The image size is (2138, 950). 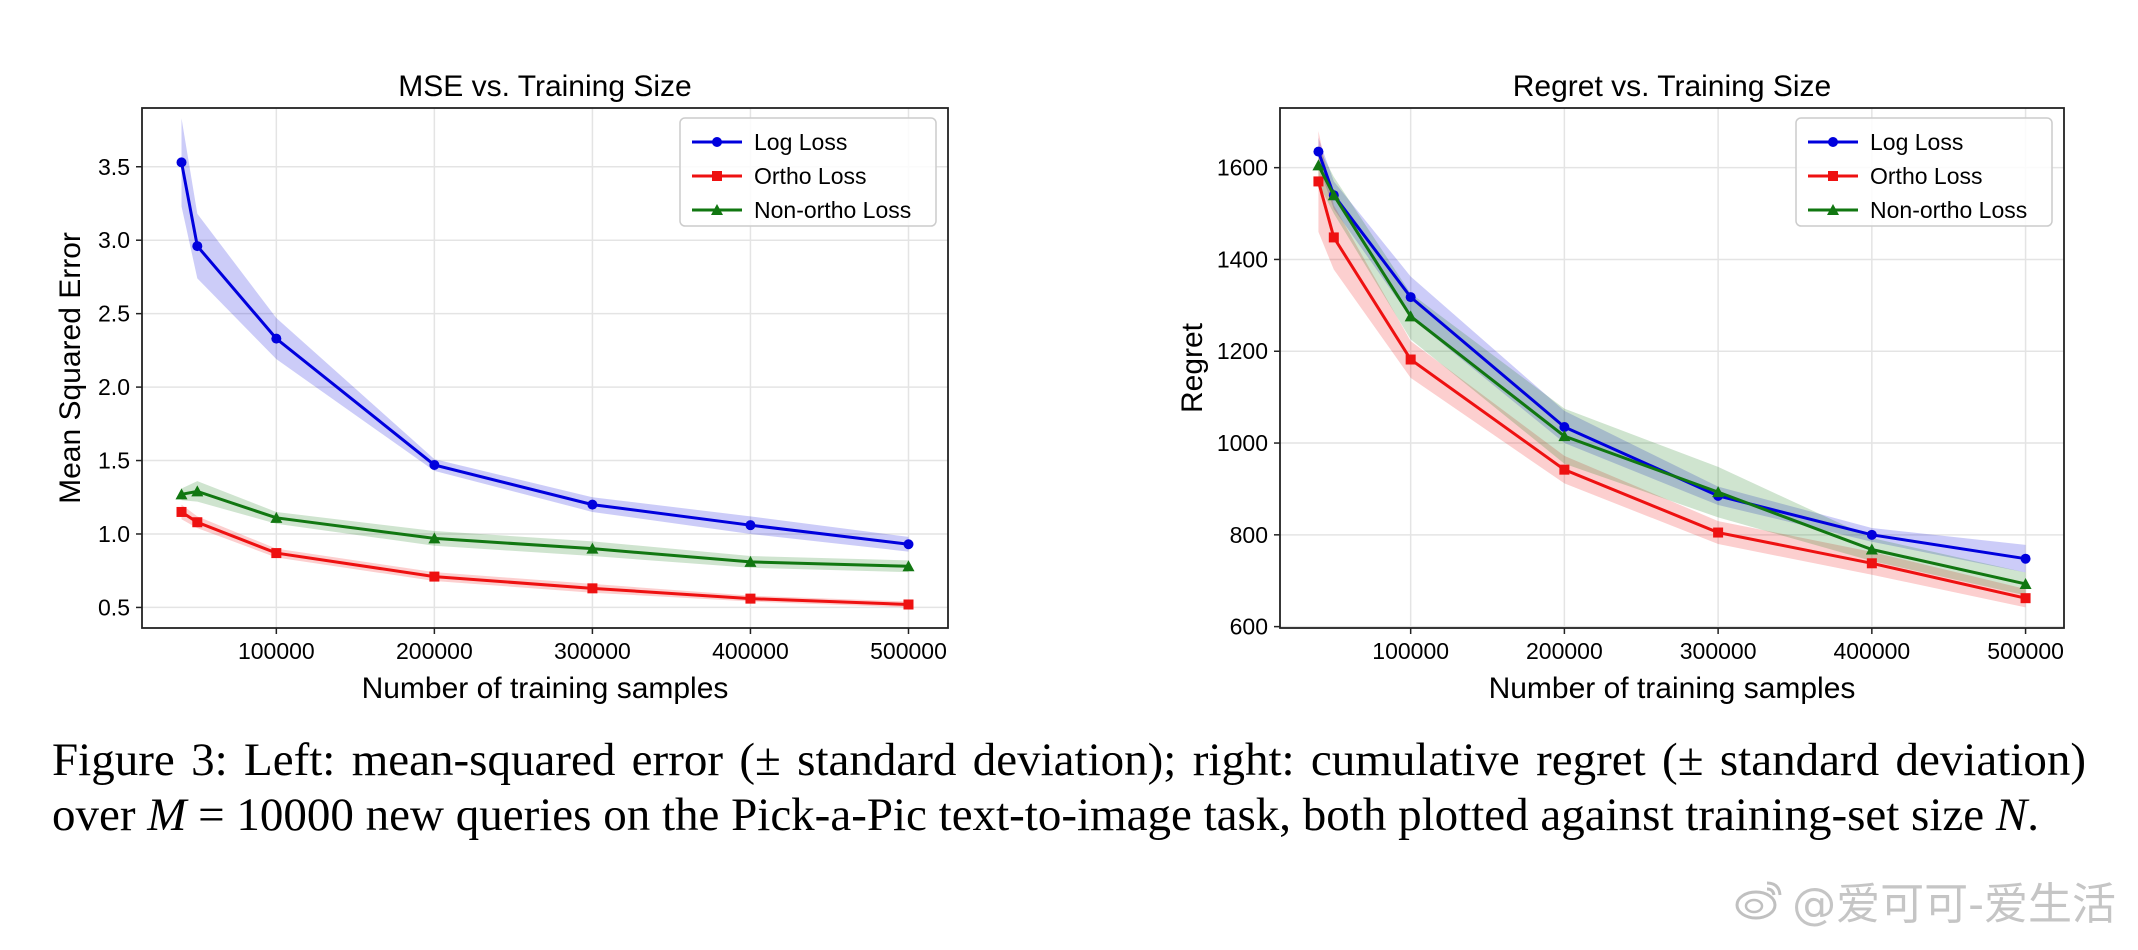 What do you see at coordinates (140, 760) in the screenshot?
I see `caption-label: Figure 3:` at bounding box center [140, 760].